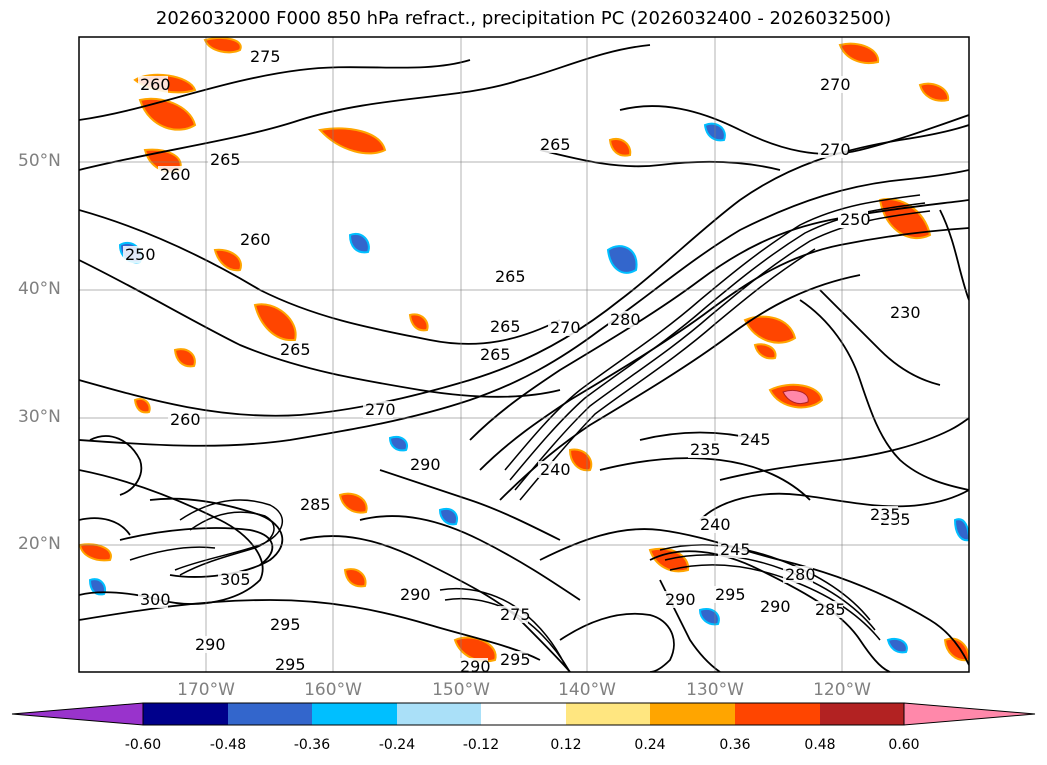 The width and height of the screenshot is (1047, 765). I want to click on colorbar-tick: 0.60, so click(904, 745).